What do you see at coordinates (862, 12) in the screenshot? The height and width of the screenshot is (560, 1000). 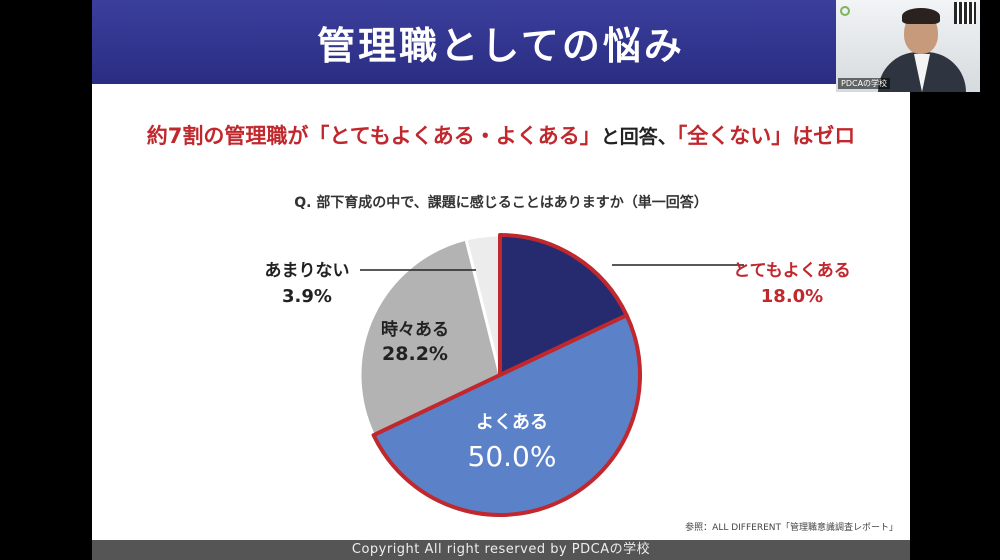 I see `webcam-logo` at bounding box center [862, 12].